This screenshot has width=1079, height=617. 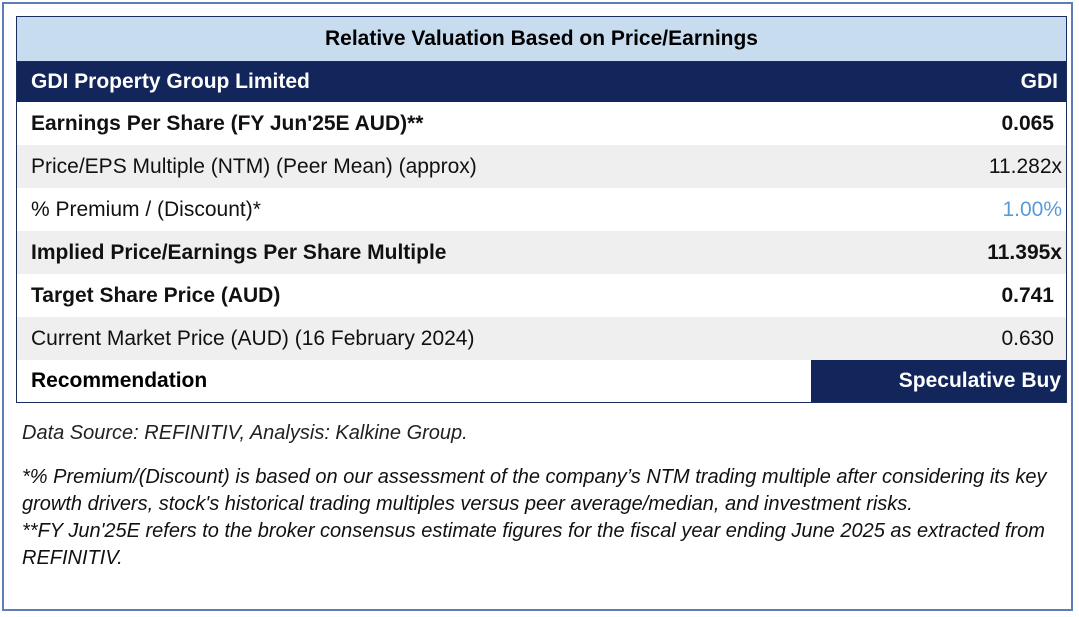 I want to click on row-value: 0.630, so click(x=1027, y=338).